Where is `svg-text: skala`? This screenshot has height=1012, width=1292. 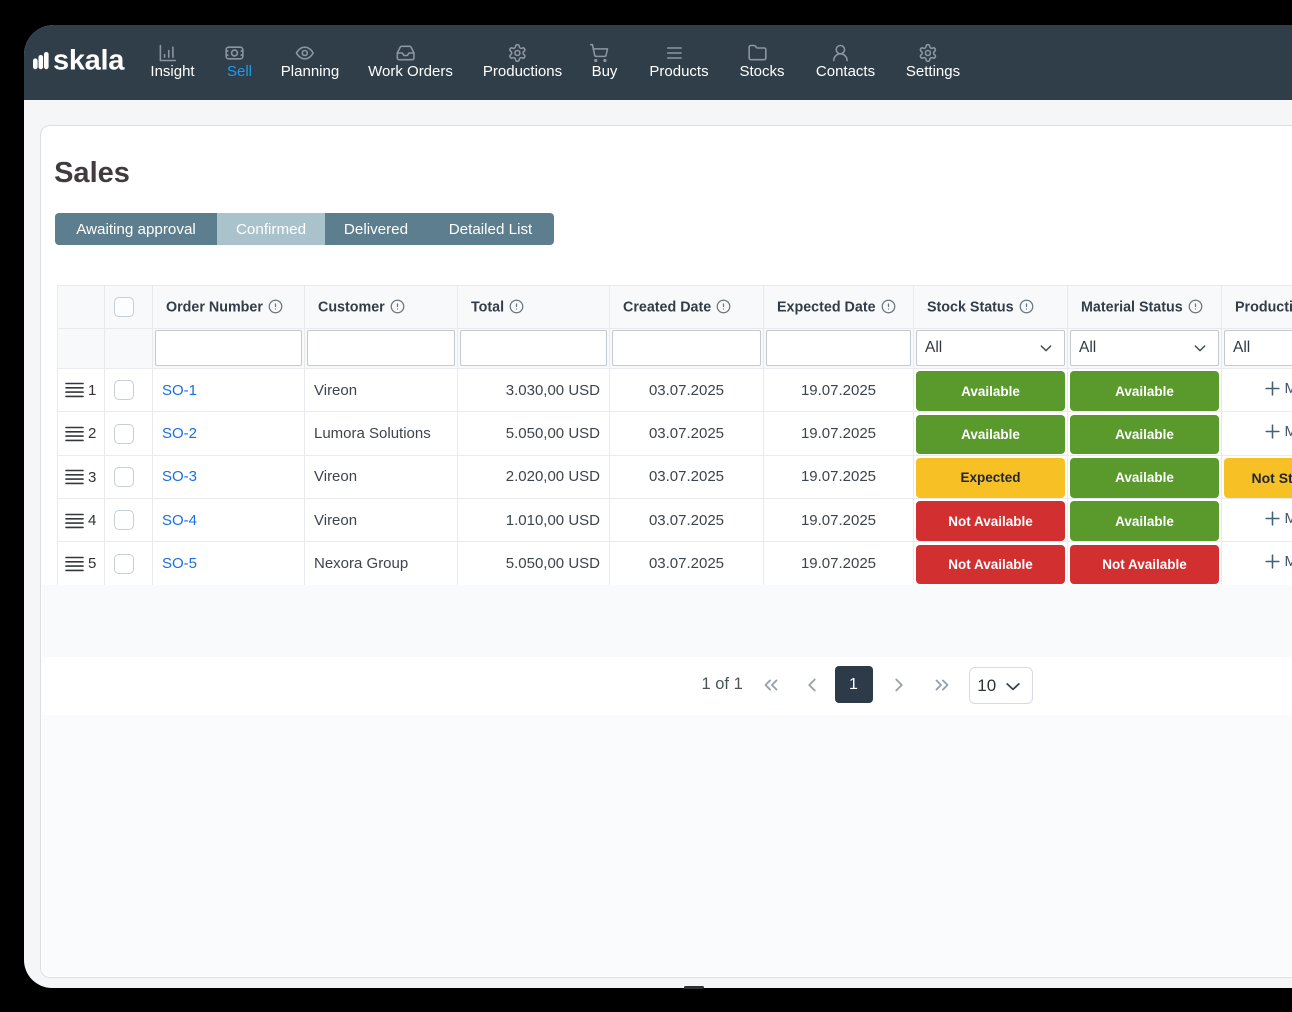
svg-text: skala is located at coordinates (89, 62).